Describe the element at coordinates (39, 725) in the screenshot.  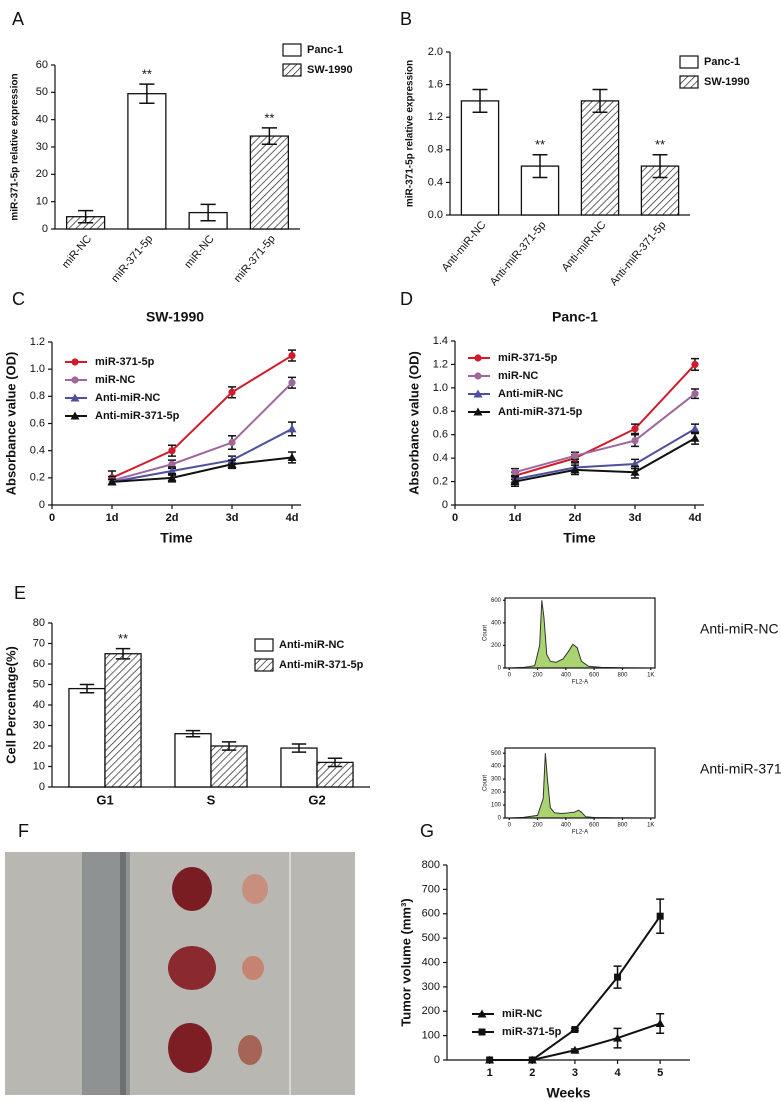
I see `y-tick-label: 30` at that location.